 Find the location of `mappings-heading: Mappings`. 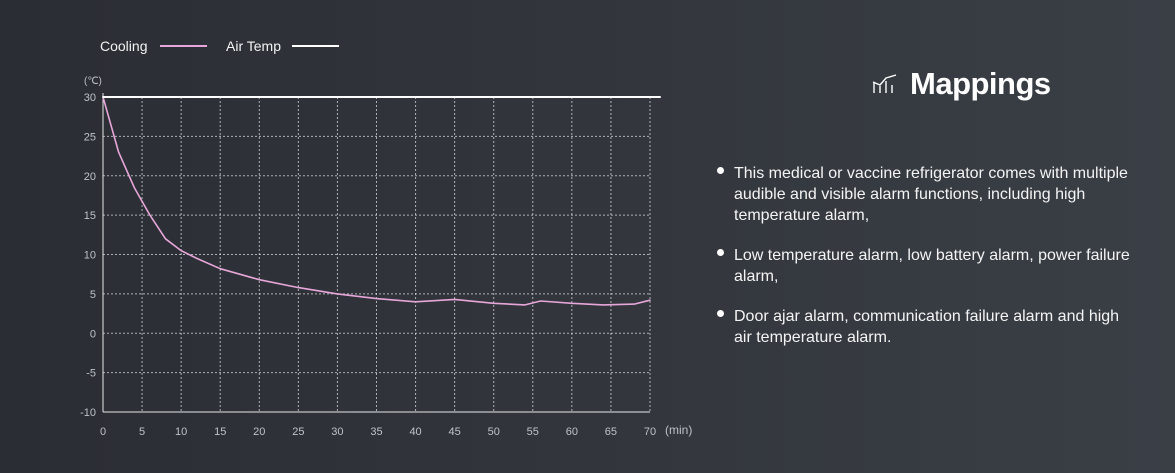

mappings-heading: Mappings is located at coordinates (1004, 84).